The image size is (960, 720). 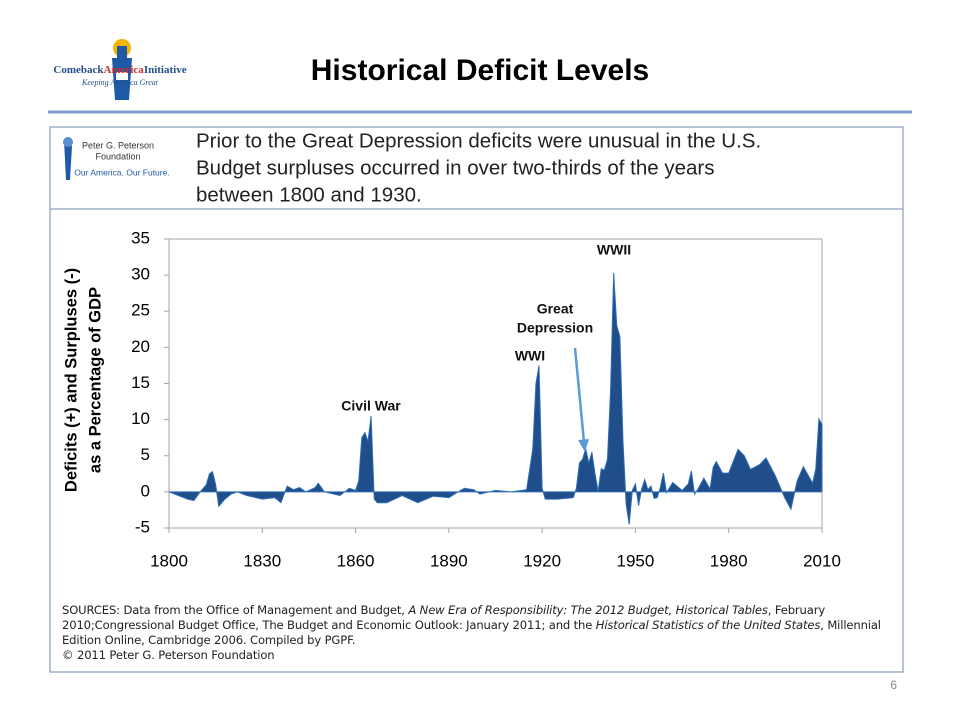 What do you see at coordinates (145, 490) in the screenshot?
I see `y-tick-label: 0` at bounding box center [145, 490].